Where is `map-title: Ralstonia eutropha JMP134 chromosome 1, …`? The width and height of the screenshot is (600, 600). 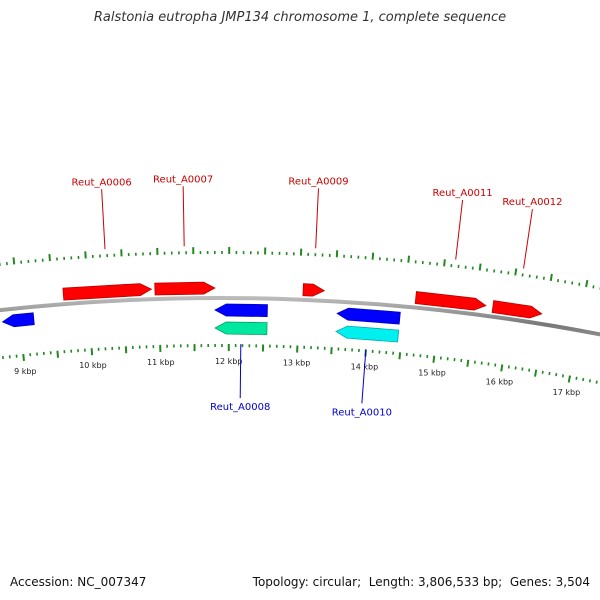 map-title: Ralstonia eutropha JMP134 chromosome 1, … is located at coordinates (300, 17).